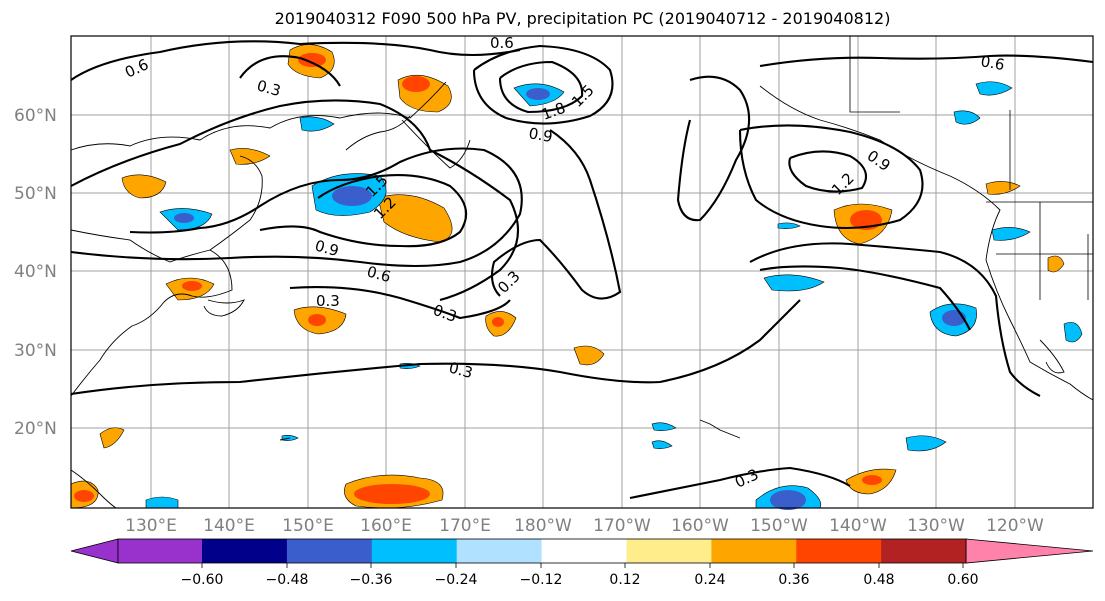 This screenshot has height=601, width=1105. I want to click on colorbar-tick-label: 0.24, so click(709, 580).